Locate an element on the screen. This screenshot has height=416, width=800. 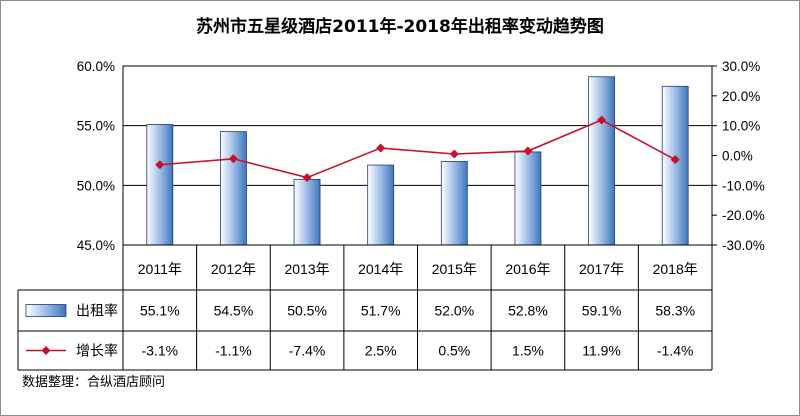
table-cell-occupancy: 58.3% is located at coordinates (675, 311).